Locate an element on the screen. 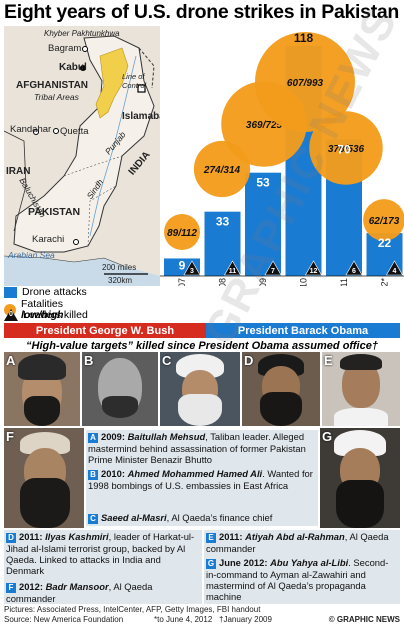 The image size is (404, 635). legend-low-high-label: low/high is located at coordinates (42, 315).